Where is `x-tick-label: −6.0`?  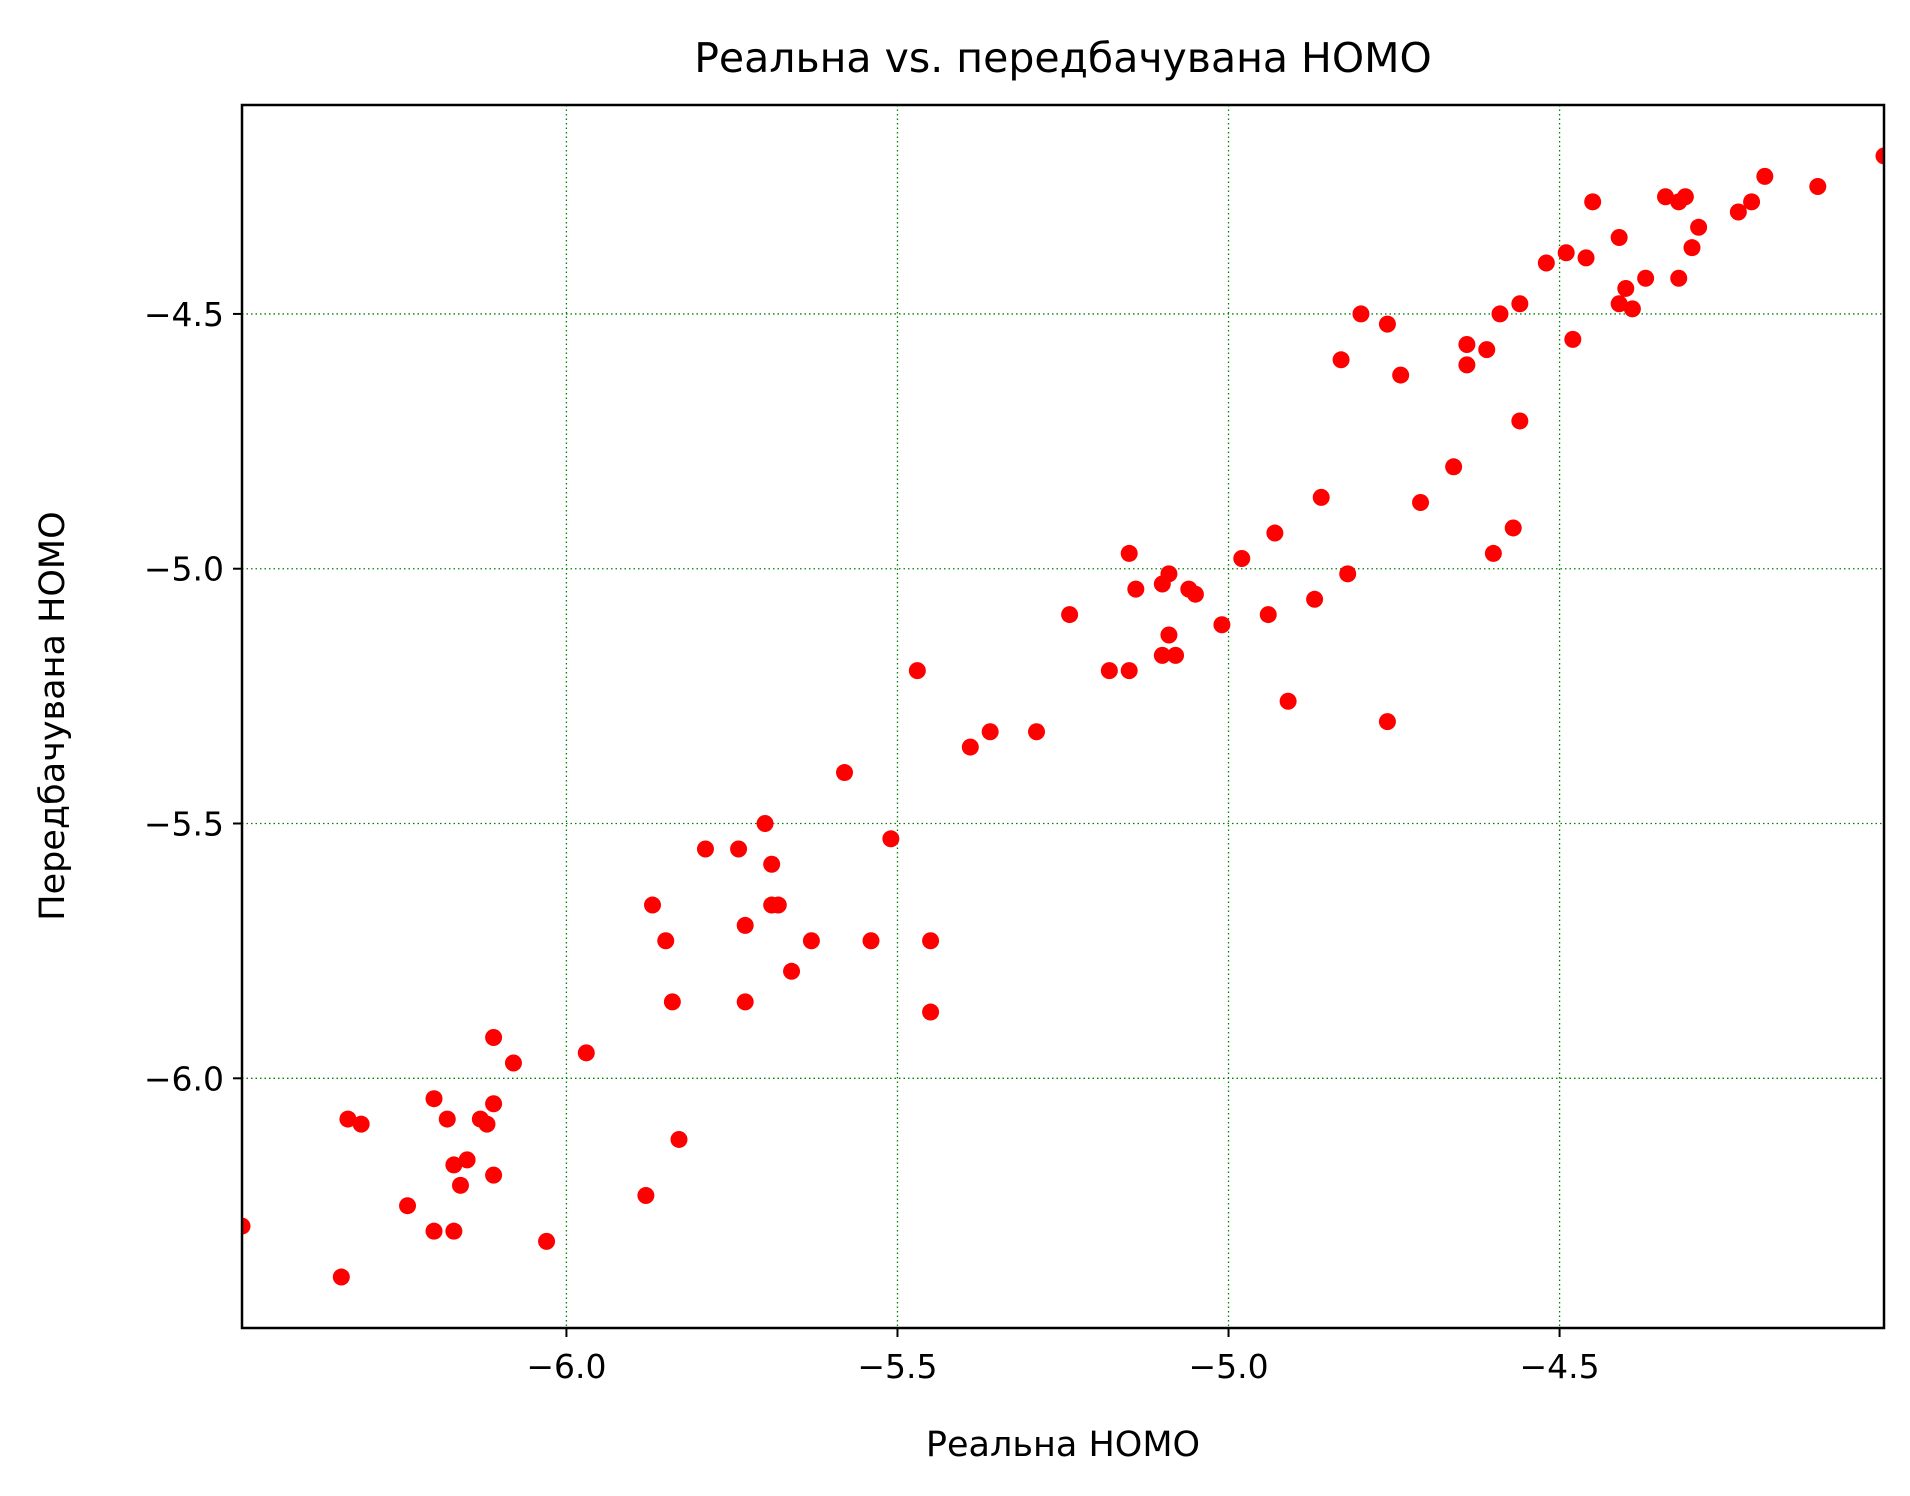 x-tick-label: −6.0 is located at coordinates (566, 1366).